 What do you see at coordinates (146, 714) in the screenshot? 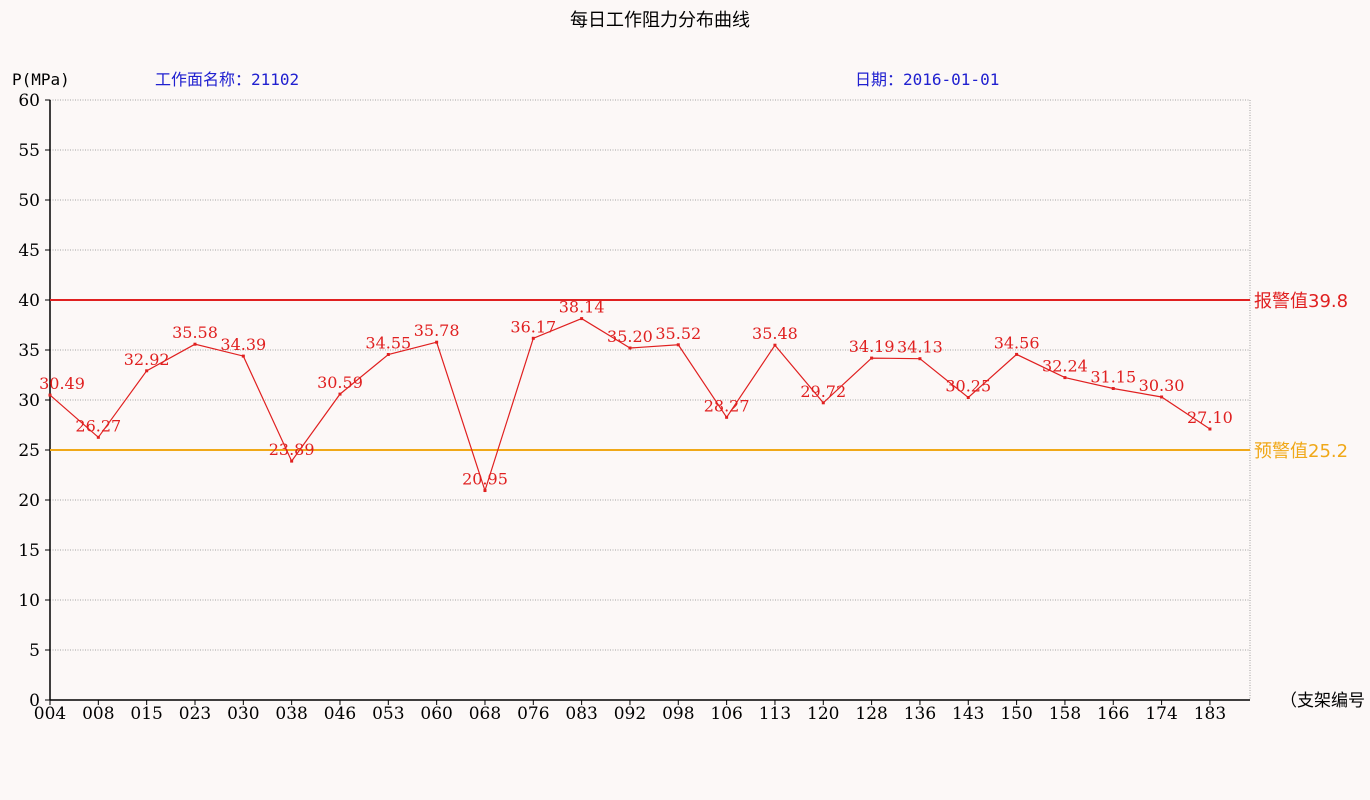
I see `x-tick-label: 015` at bounding box center [146, 714].